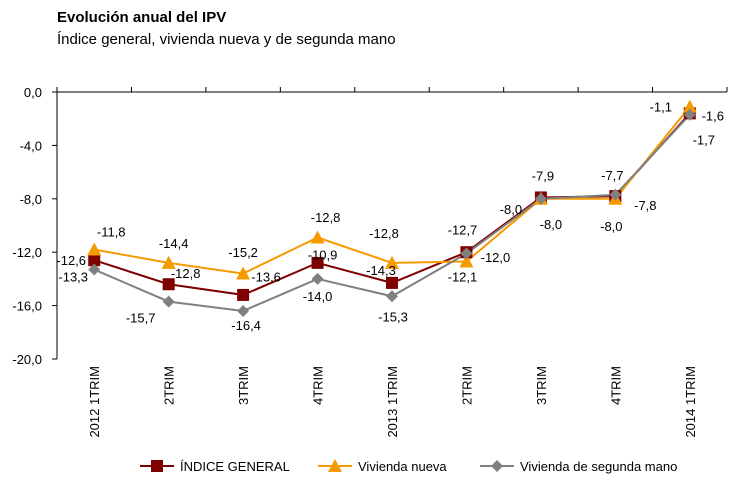  Describe the element at coordinates (174, 243) in the screenshot. I see `data-label: -14,4` at that location.